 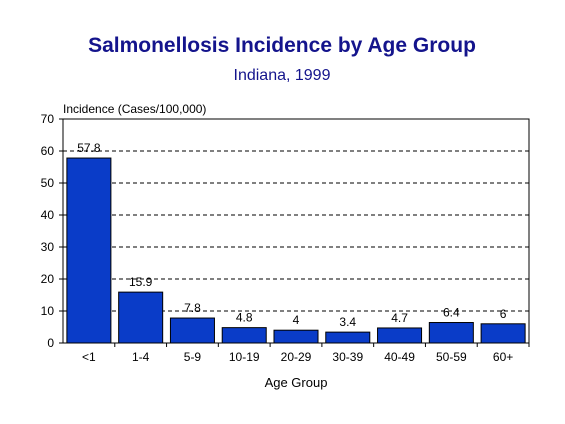 I want to click on x-tick-label: <1, so click(x=89, y=357).